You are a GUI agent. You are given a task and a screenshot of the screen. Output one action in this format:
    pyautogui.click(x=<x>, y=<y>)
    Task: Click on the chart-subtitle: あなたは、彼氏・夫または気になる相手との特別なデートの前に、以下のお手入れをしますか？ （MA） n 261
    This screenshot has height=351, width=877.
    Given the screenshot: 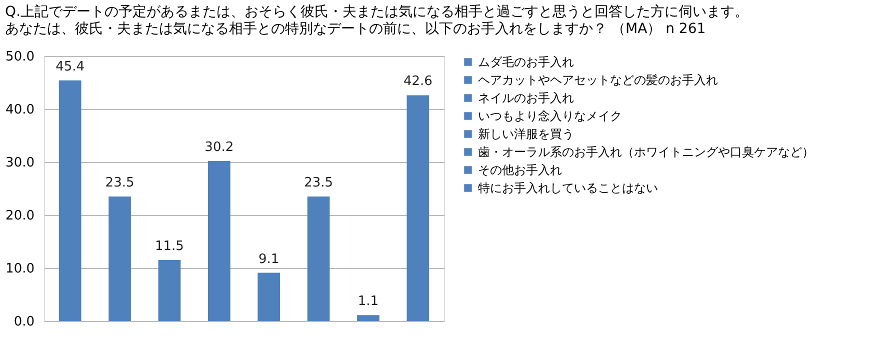 What is the action you would take?
    pyautogui.click(x=355, y=29)
    